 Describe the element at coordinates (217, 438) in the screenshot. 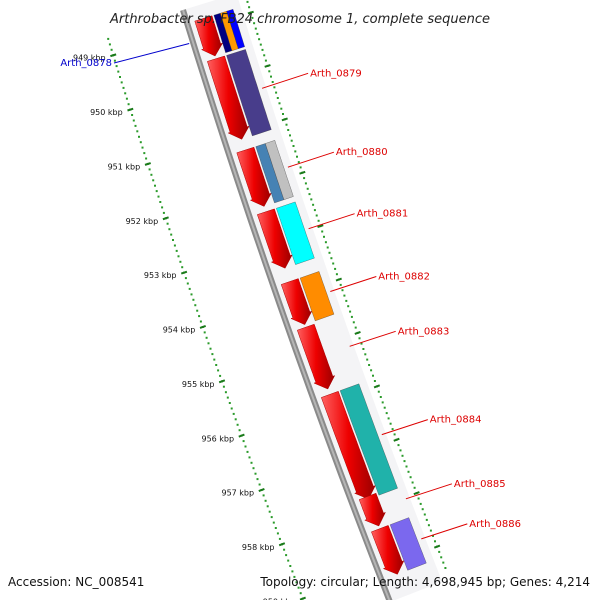

I see `scale-tick-label: 956 kbp` at that location.